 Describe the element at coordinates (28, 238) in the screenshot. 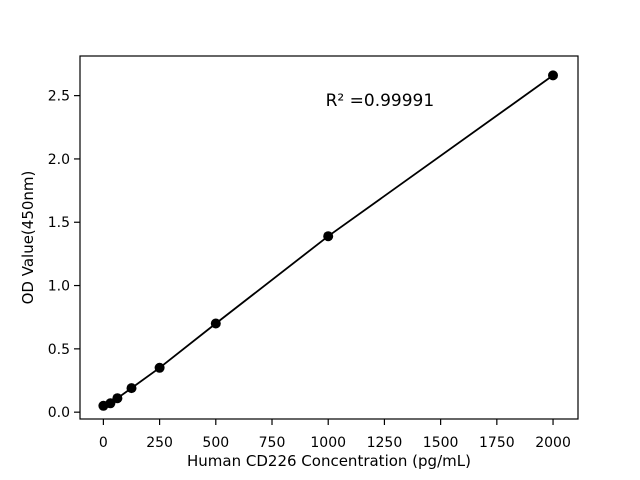

I see `y-axis-title: OD Value(450nm)` at that location.